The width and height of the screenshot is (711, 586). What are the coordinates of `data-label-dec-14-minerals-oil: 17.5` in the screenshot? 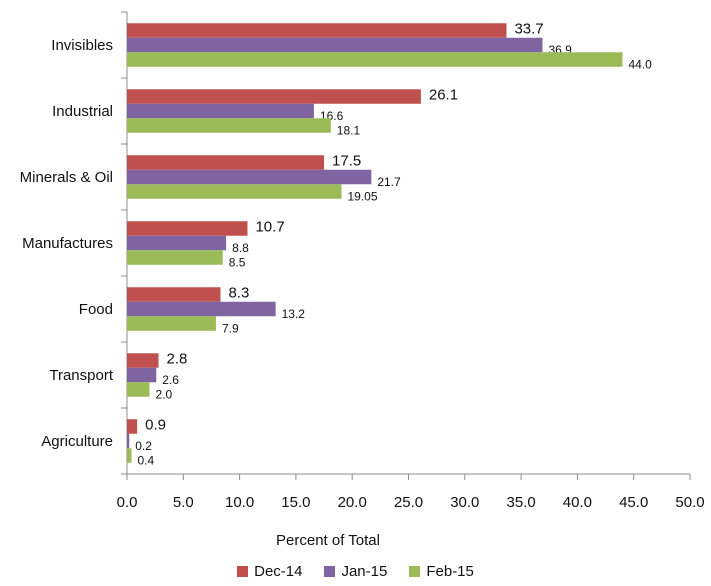 It's located at (346, 161).